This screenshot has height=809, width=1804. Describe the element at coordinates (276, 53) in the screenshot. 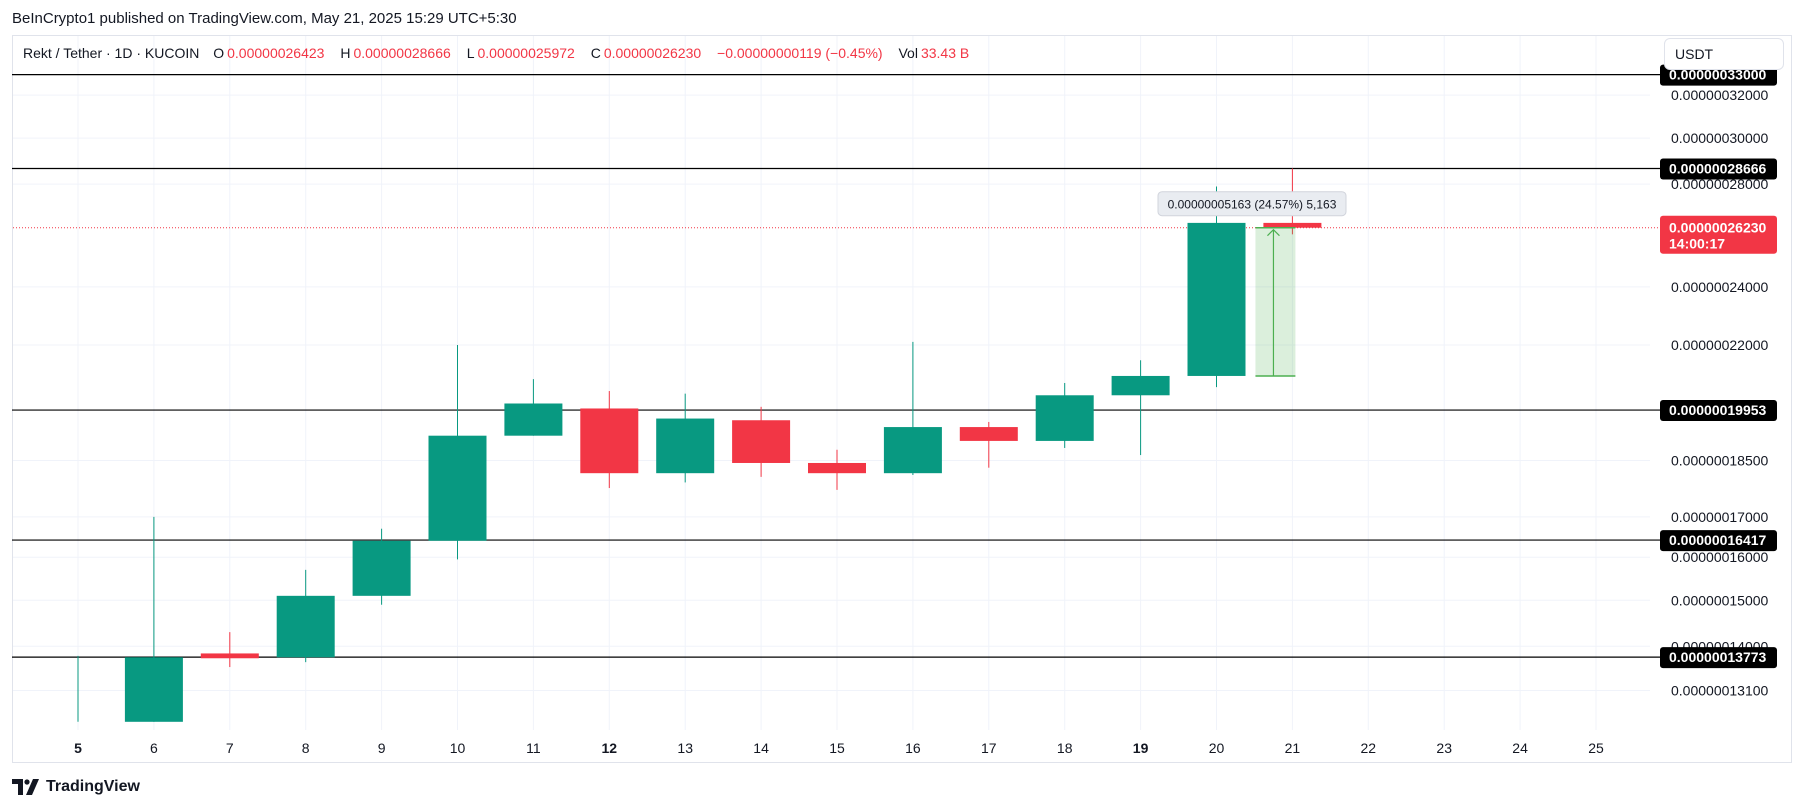

I see `open-value: 0.00000026423` at that location.